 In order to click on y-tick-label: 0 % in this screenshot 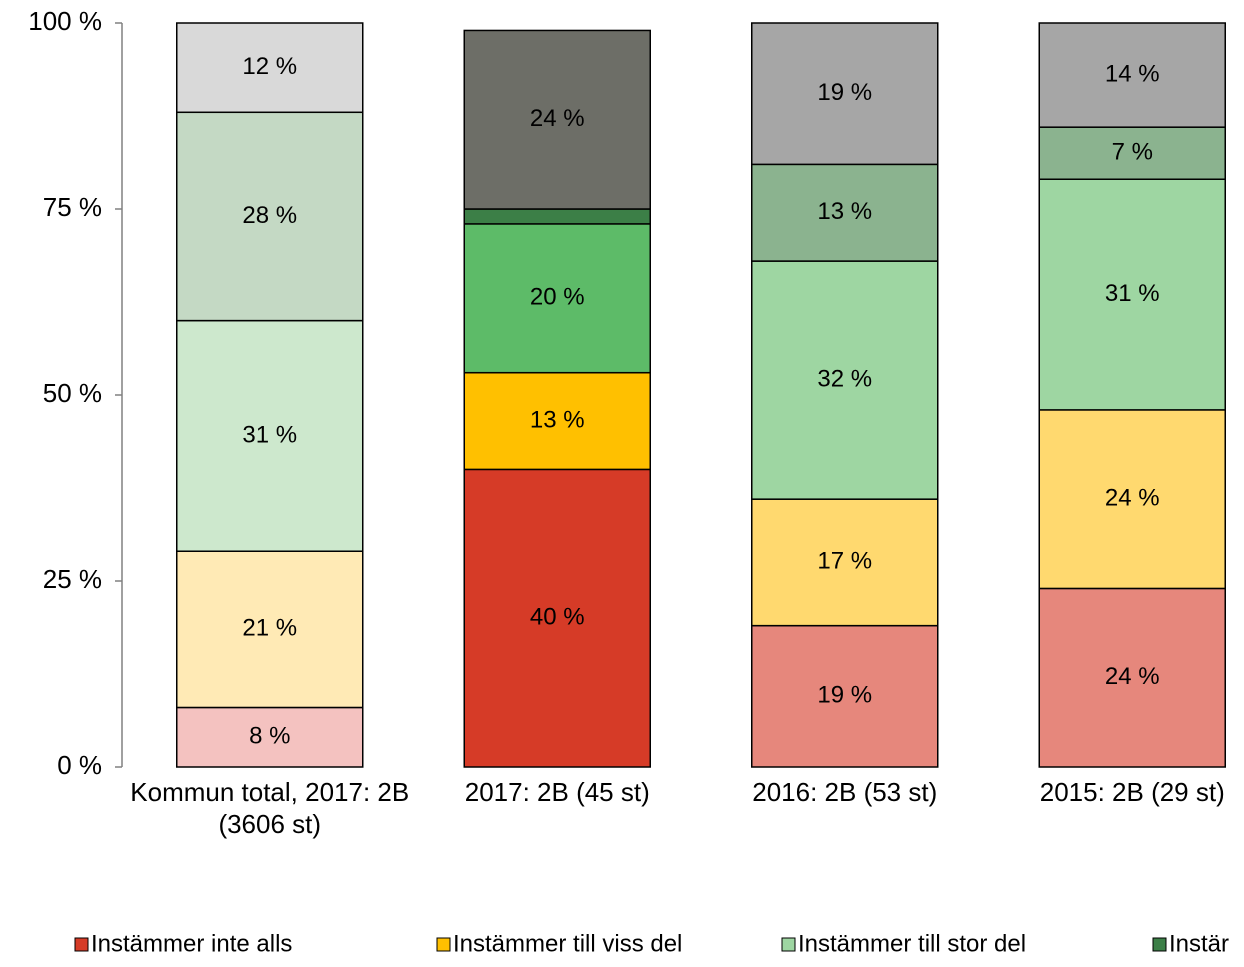, I will do `click(79, 765)`.